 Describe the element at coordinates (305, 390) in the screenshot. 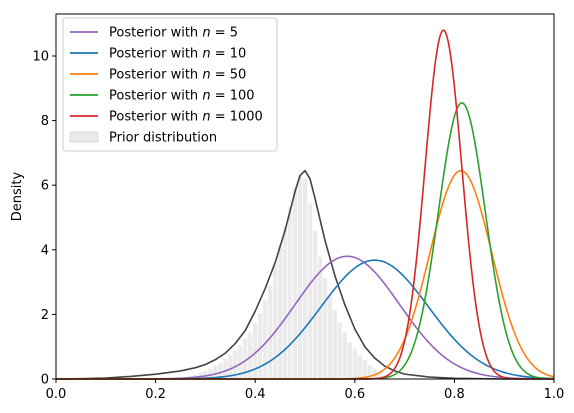

I see `x-axis-ticks: 0.0 0.2 0.4 0.6 0.8 1.0` at that location.